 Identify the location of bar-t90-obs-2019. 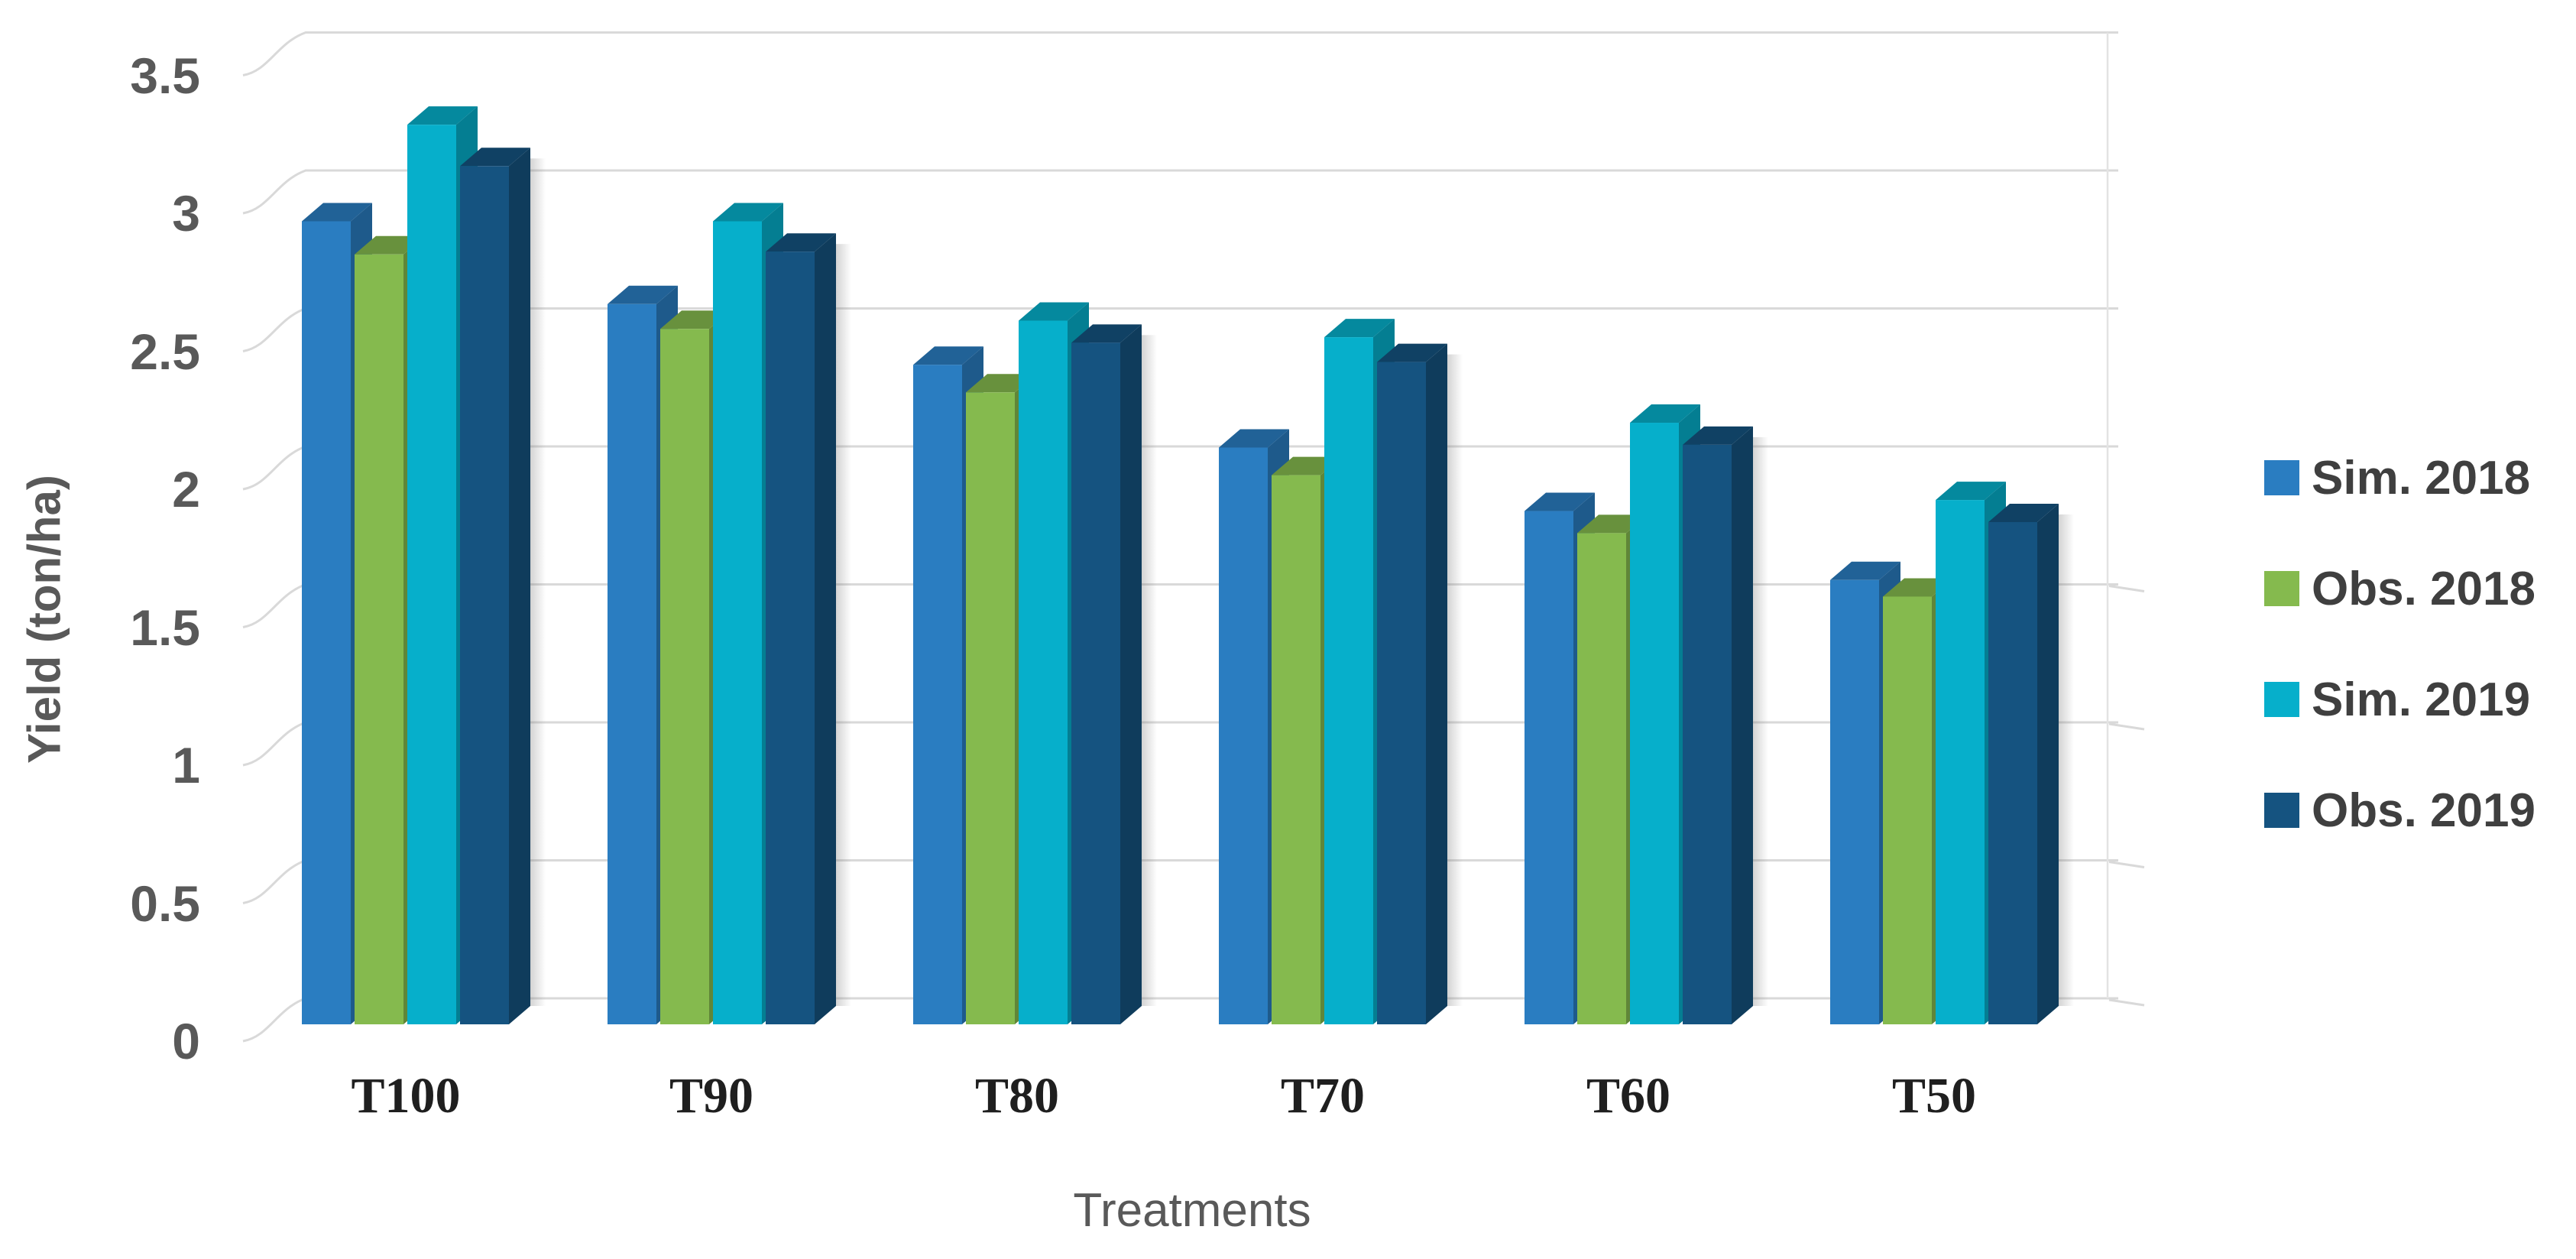
(808, 629).